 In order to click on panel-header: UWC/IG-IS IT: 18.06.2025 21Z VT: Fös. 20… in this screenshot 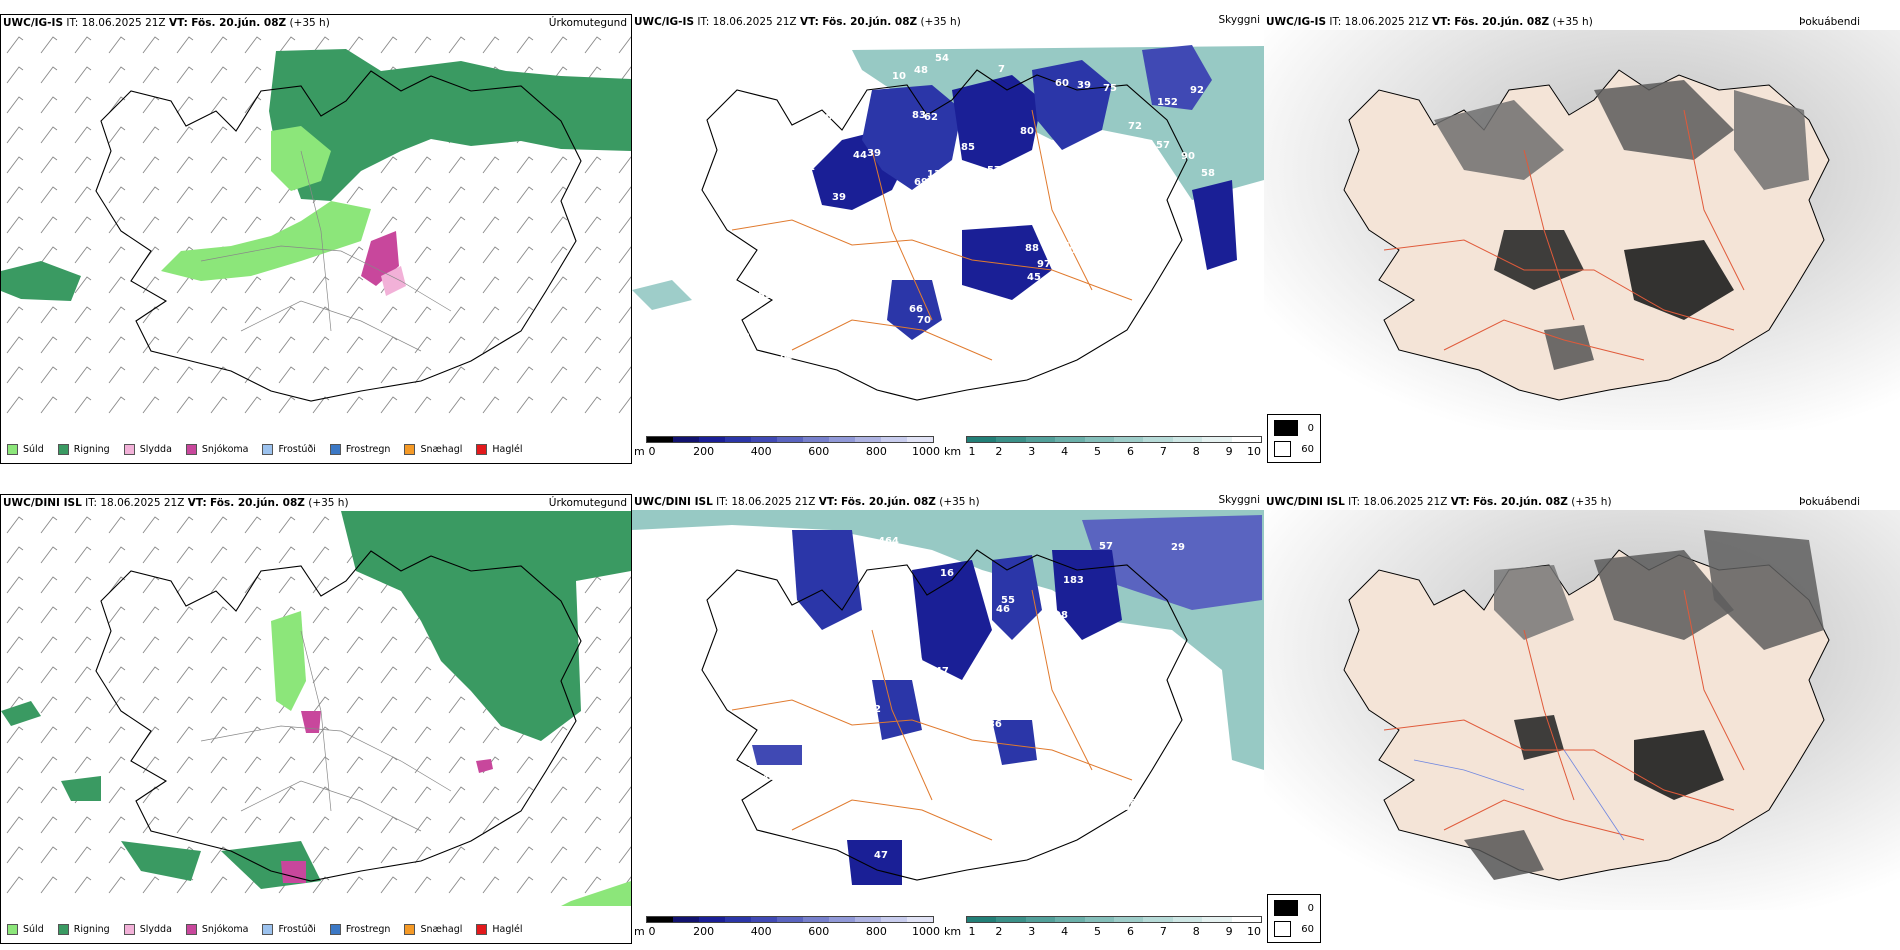, I will do `click(316, 23)`.